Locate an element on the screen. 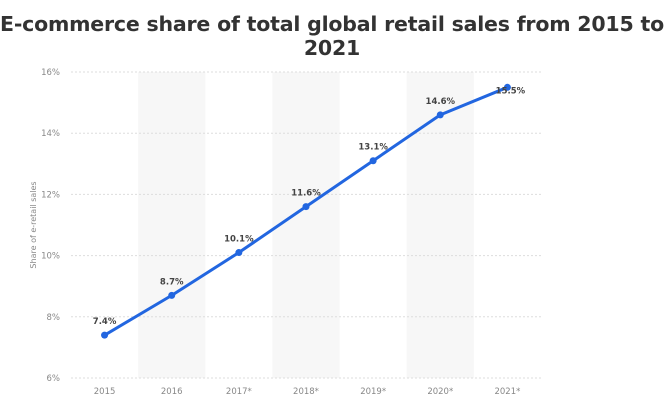 The height and width of the screenshot is (418, 664). x-tick-label: 2021* is located at coordinates (507, 392).